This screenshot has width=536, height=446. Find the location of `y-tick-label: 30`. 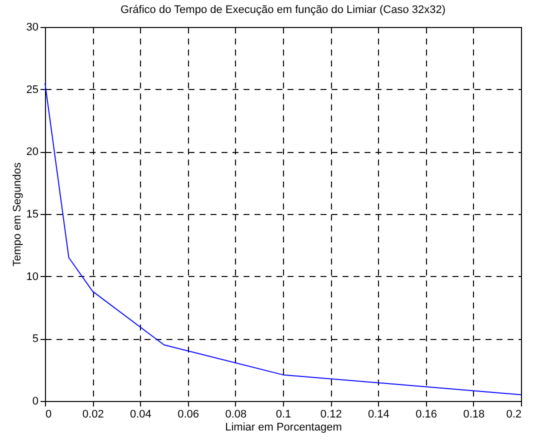

y-tick-label: 30 is located at coordinates (32, 28).